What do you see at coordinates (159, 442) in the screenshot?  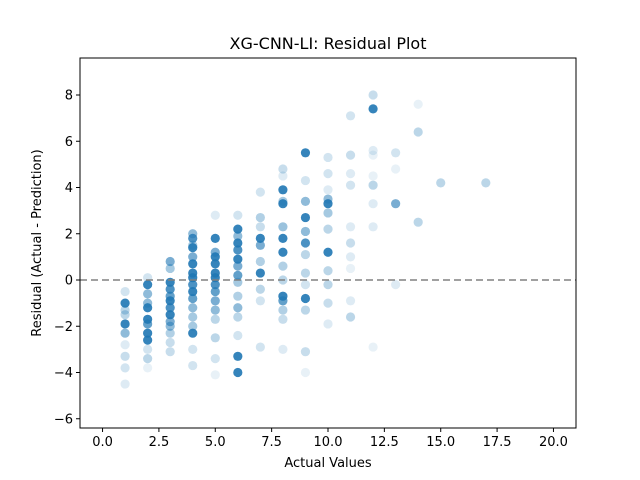 I see `x-tick-label: 2.5` at bounding box center [159, 442].